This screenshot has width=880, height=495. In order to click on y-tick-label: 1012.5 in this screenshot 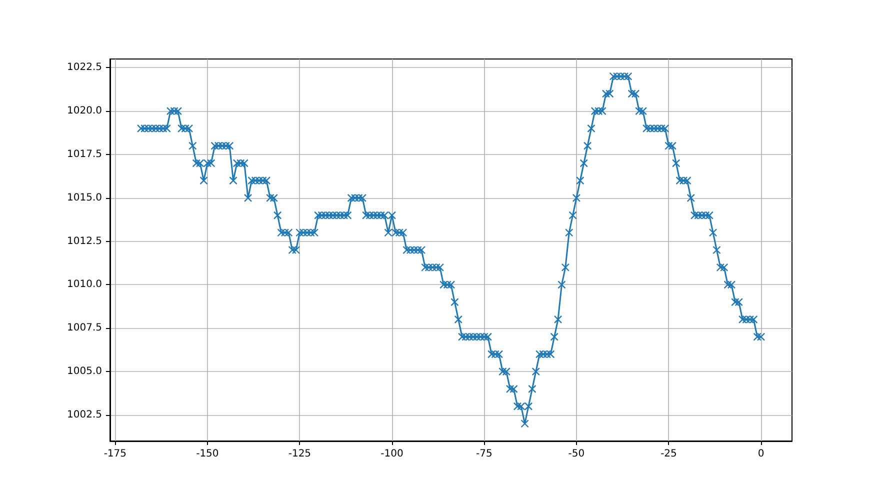, I will do `click(84, 241)`.